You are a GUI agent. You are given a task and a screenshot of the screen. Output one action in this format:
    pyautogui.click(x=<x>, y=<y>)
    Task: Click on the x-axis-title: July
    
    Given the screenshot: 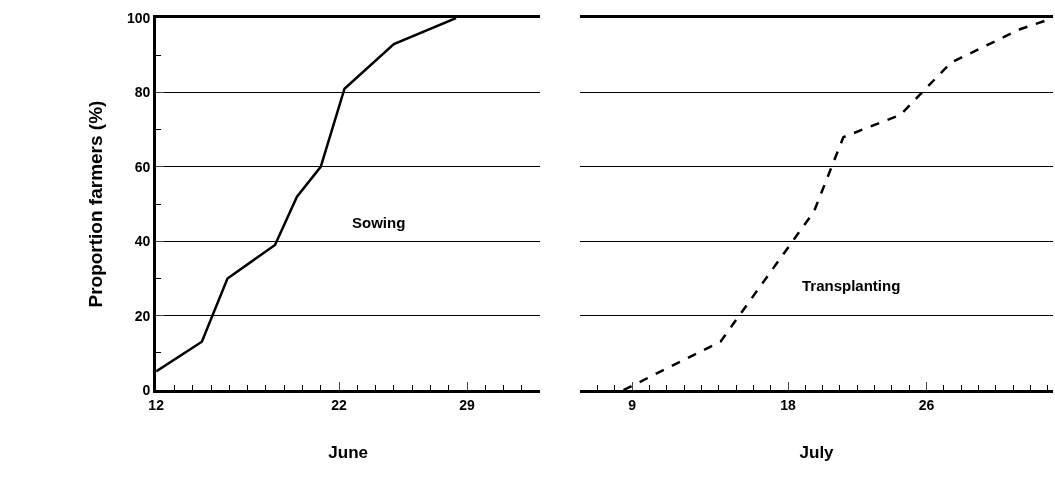 What is the action you would take?
    pyautogui.click(x=817, y=453)
    